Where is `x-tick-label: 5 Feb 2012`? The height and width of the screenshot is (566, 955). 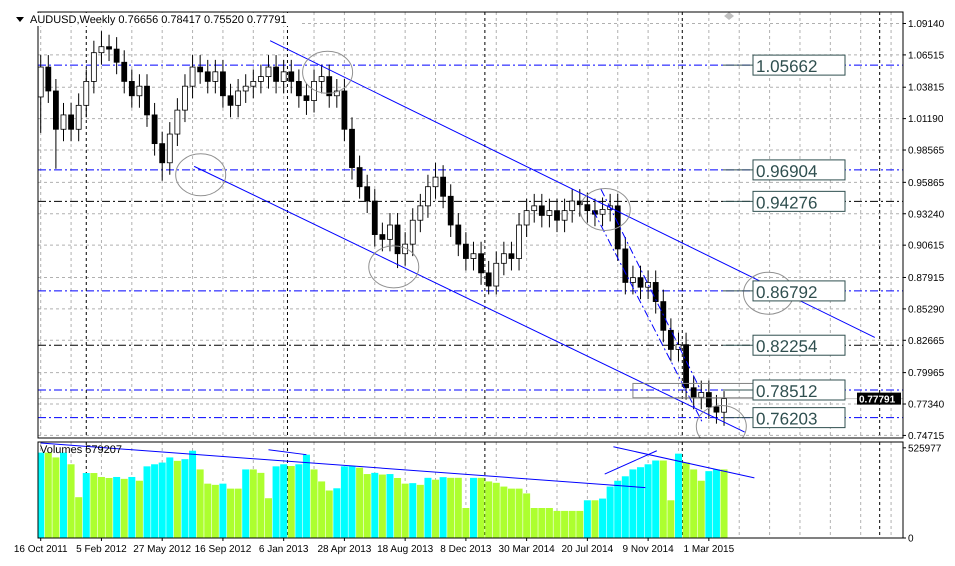 x-tick-label: 5 Feb 2012 is located at coordinates (102, 549).